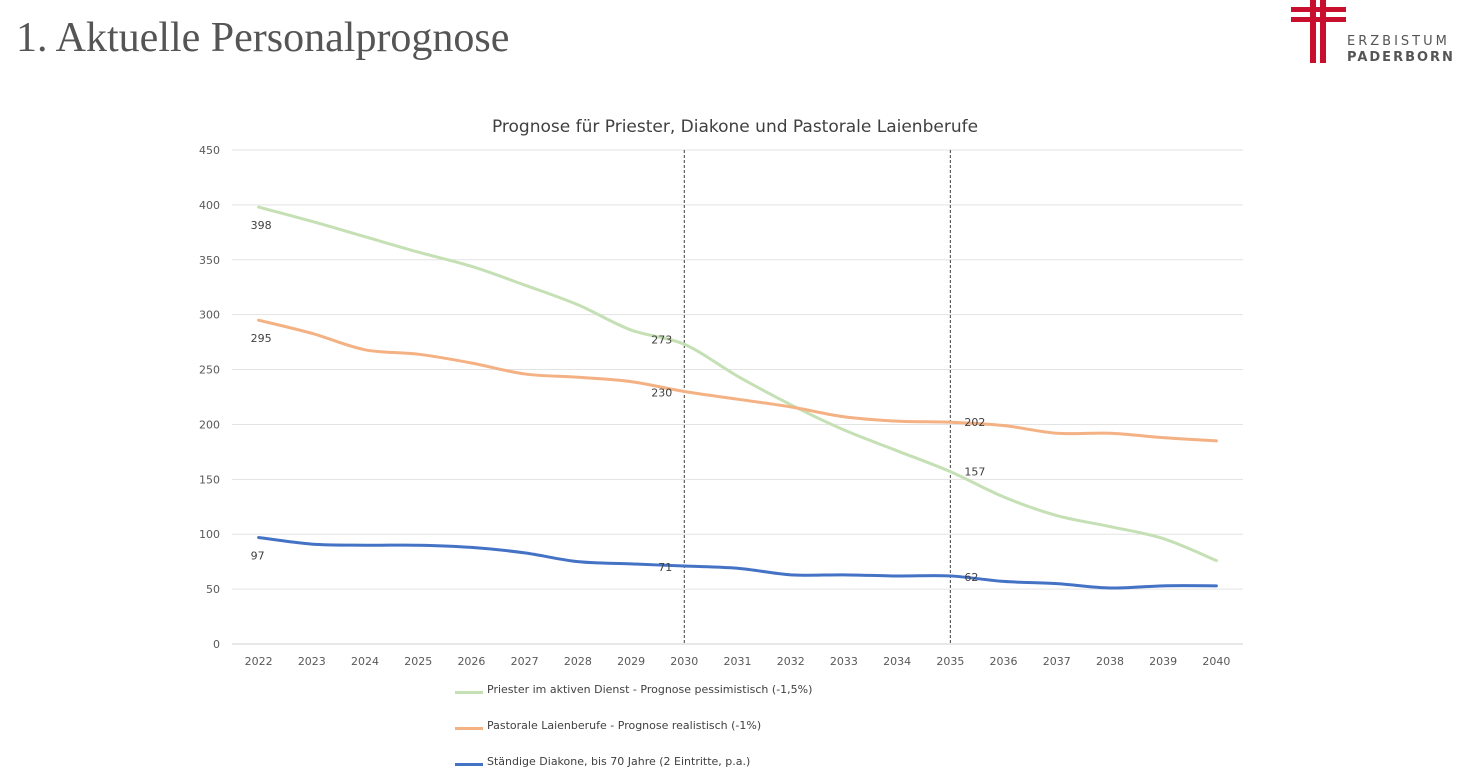 Image resolution: width=1475 pixels, height=773 pixels. What do you see at coordinates (418, 661) in the screenshot?
I see `x-tick-label: 2025` at bounding box center [418, 661].